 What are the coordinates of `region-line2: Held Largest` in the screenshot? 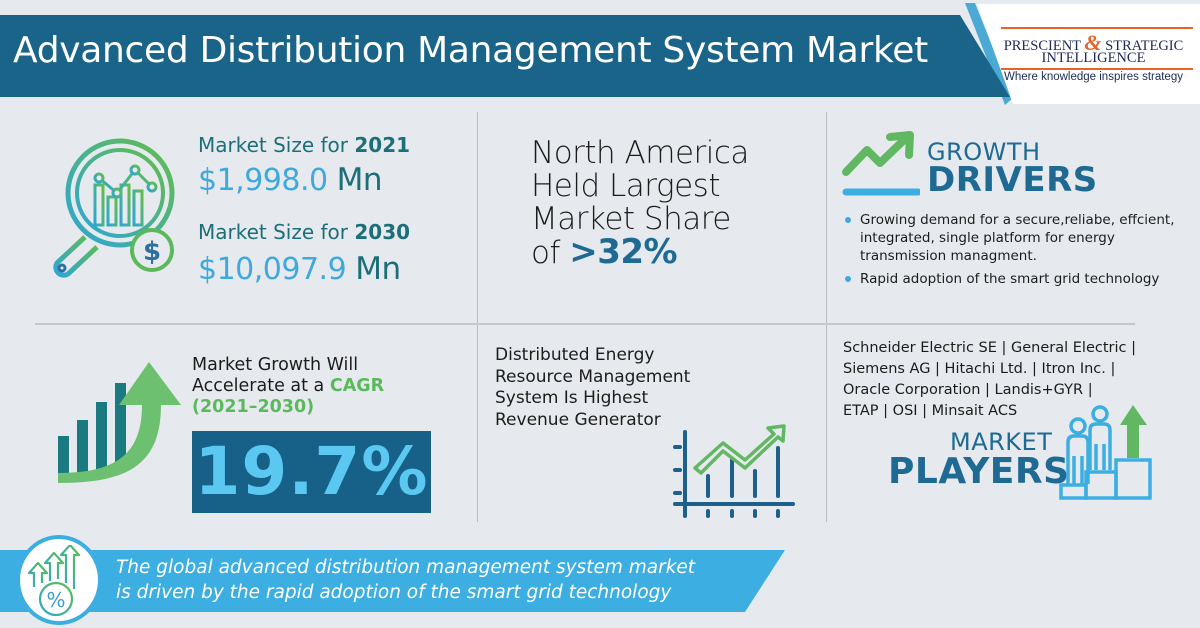 It's located at (625, 186).